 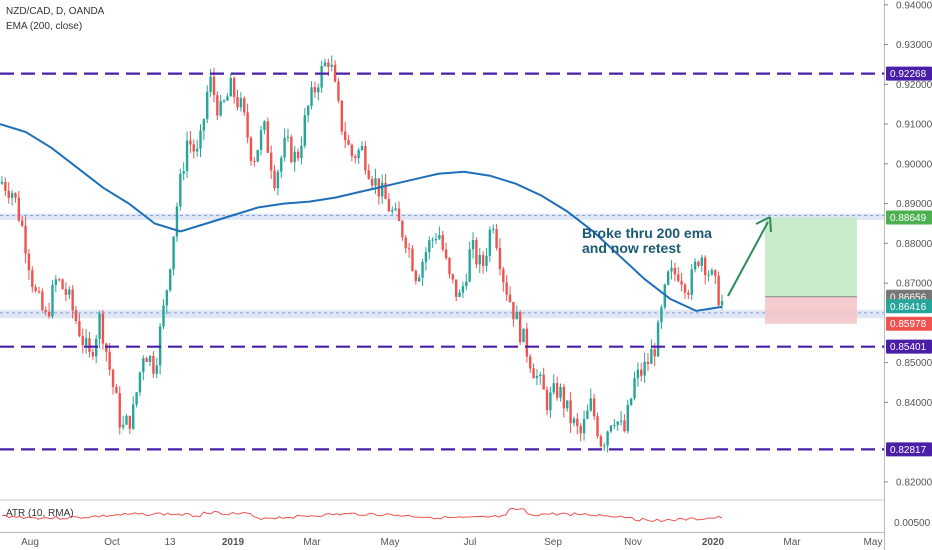 I want to click on atr-legend: ATR (10, RMA), so click(x=40, y=513).